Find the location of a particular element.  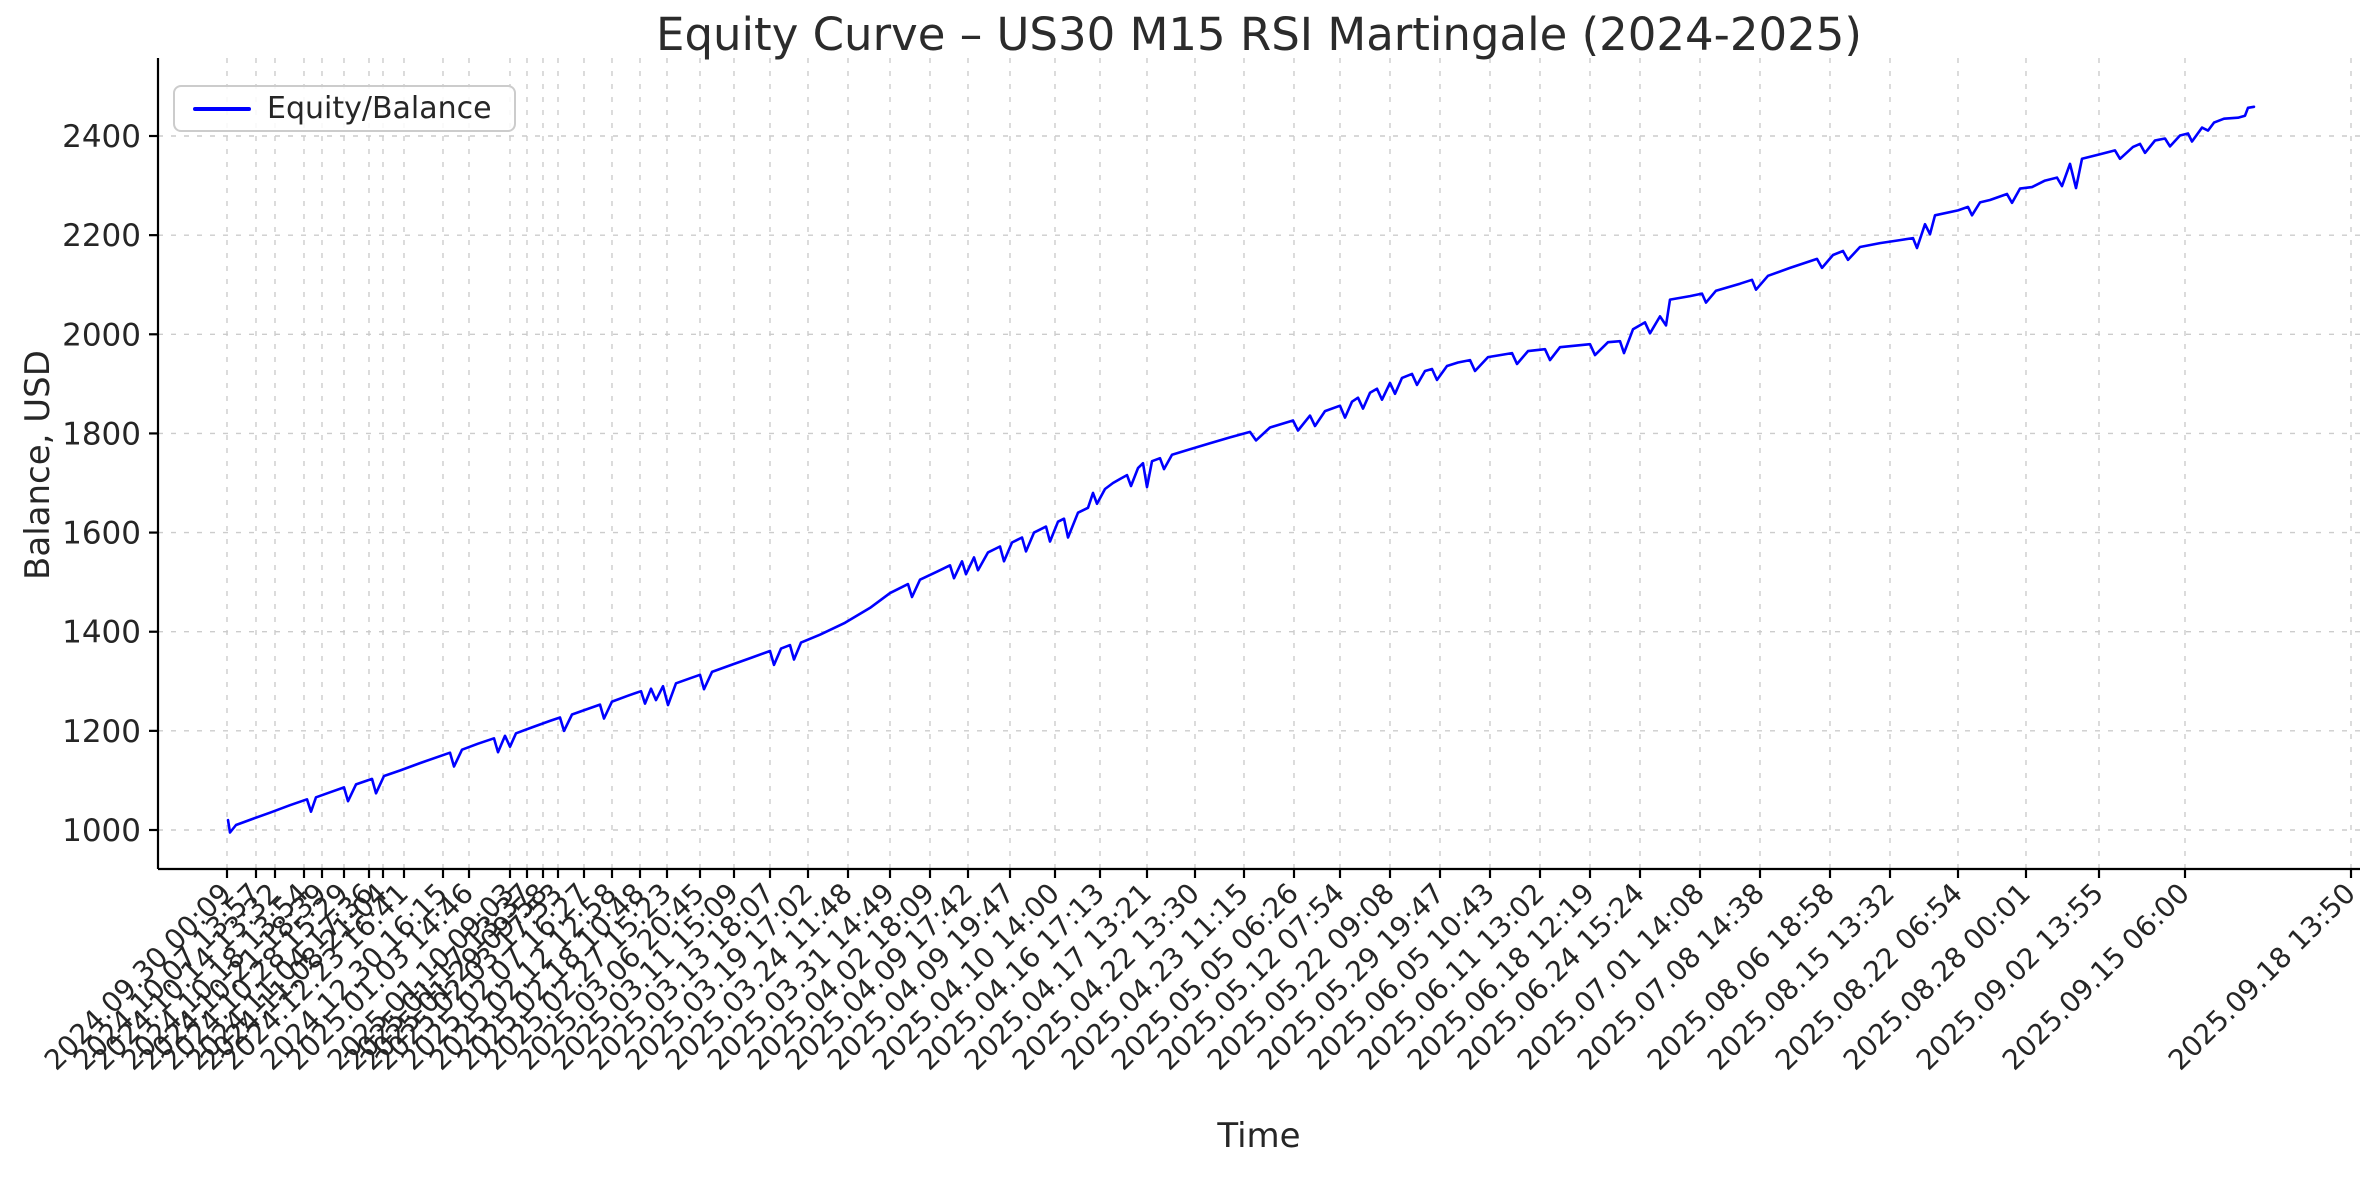

y-tick-label: 1400 is located at coordinates (101, 633).